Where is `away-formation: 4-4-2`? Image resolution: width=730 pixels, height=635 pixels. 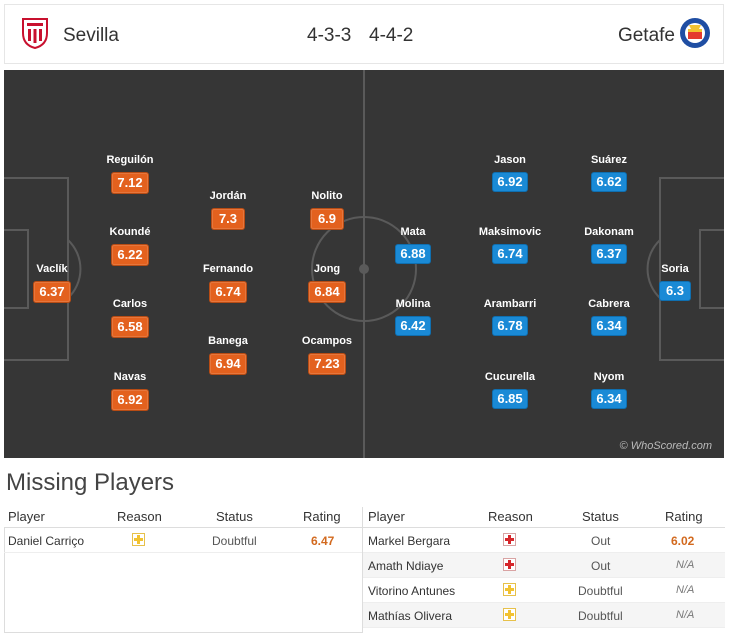 away-formation: 4-4-2 is located at coordinates (391, 35).